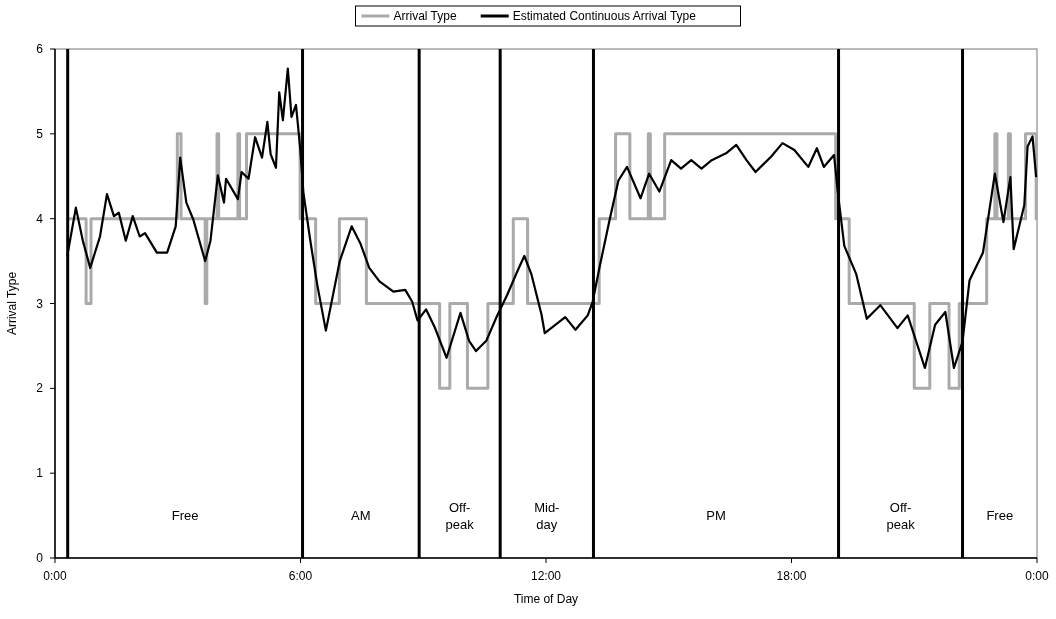 The image size is (1056, 619). I want to click on x-tick-label: 12:00, so click(546, 576).